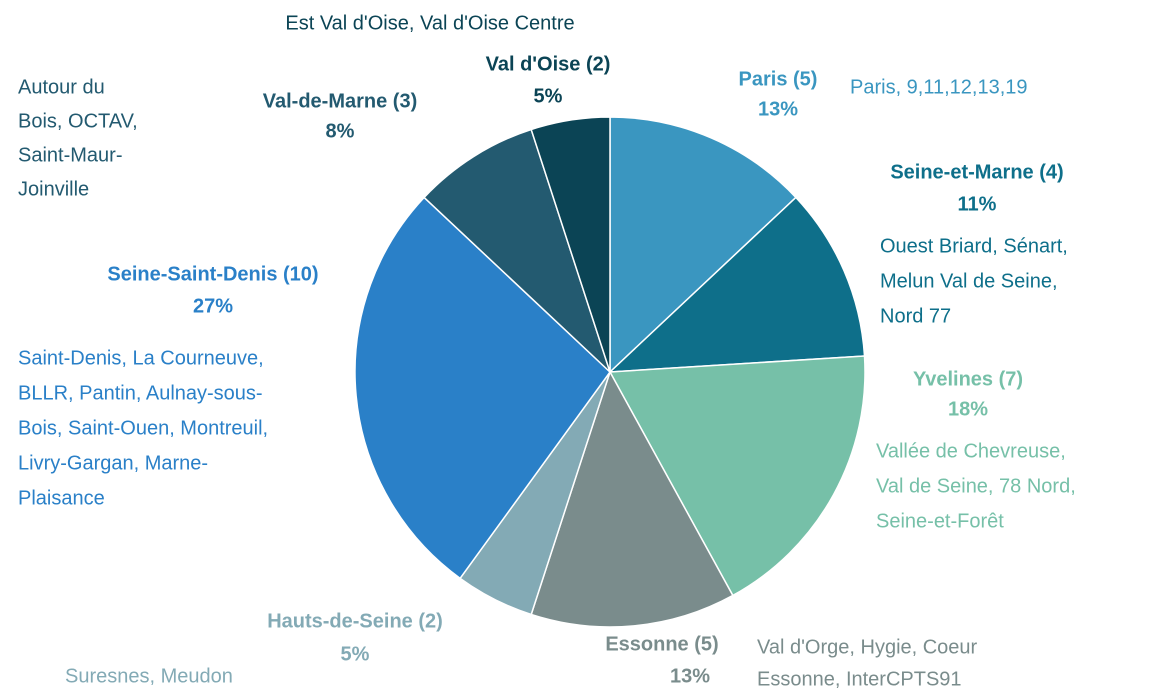 The width and height of the screenshot is (1166, 693). What do you see at coordinates (859, 679) in the screenshot?
I see `slice-description: Essonne, InterCPTS91` at bounding box center [859, 679].